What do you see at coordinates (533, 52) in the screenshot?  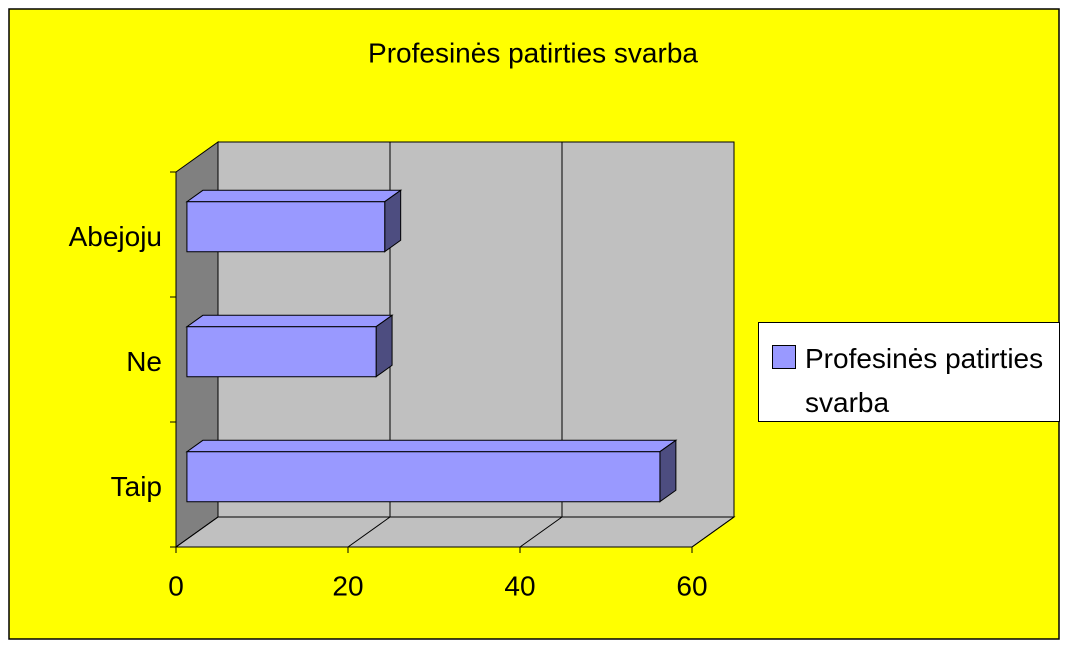 I see `chart-title: Profesinės patirties svarba` at bounding box center [533, 52].